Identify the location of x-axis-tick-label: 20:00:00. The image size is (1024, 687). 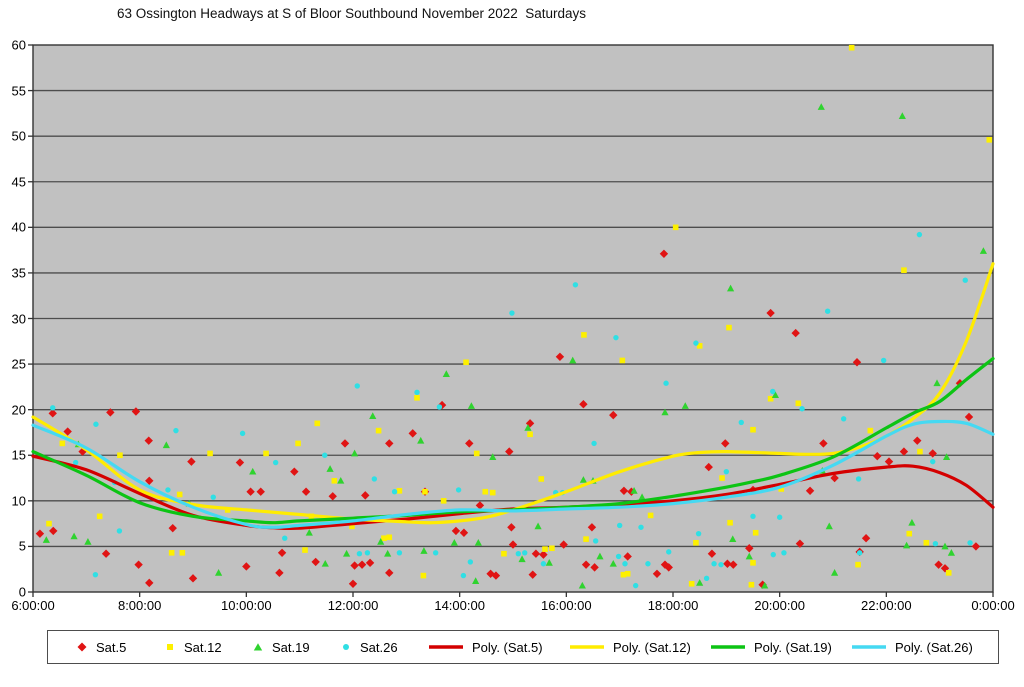
(779, 605).